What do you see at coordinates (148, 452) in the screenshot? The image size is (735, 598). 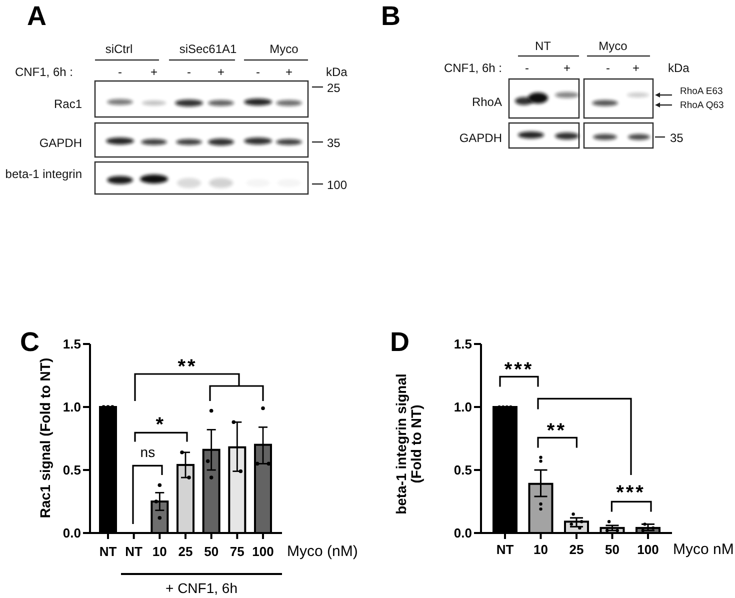 I see `annotation: ns` at bounding box center [148, 452].